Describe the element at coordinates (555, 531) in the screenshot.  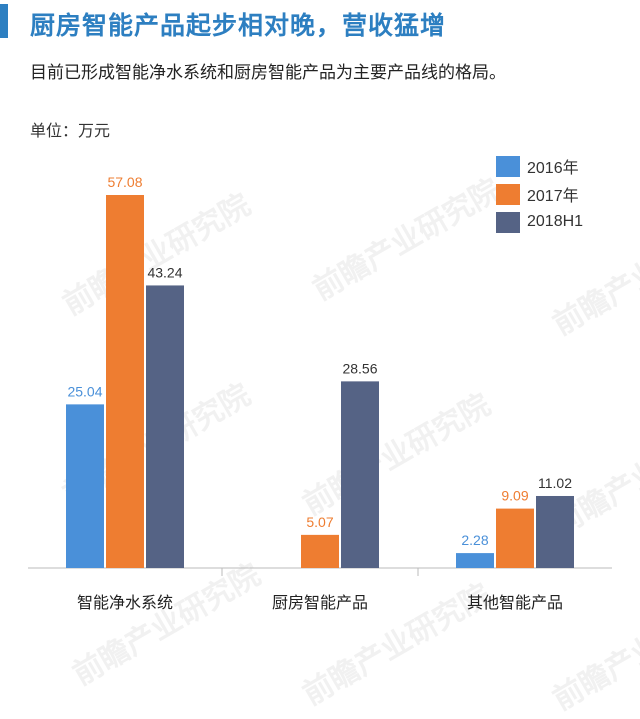
I see `bar-2018H1-其他智能产品` at that location.